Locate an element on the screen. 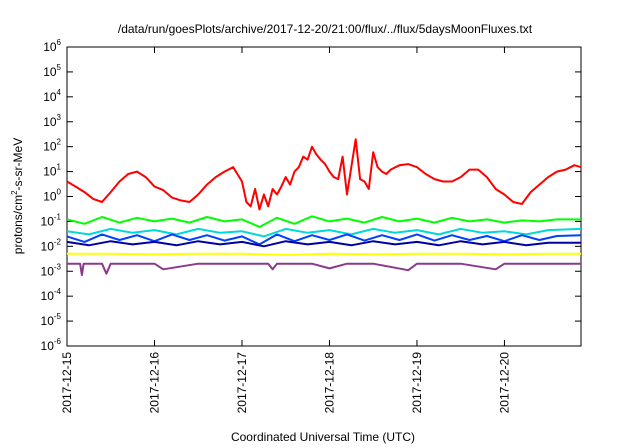 The height and width of the screenshot is (448, 640). y-tick-label: 10⁶ is located at coordinates (52, 46).